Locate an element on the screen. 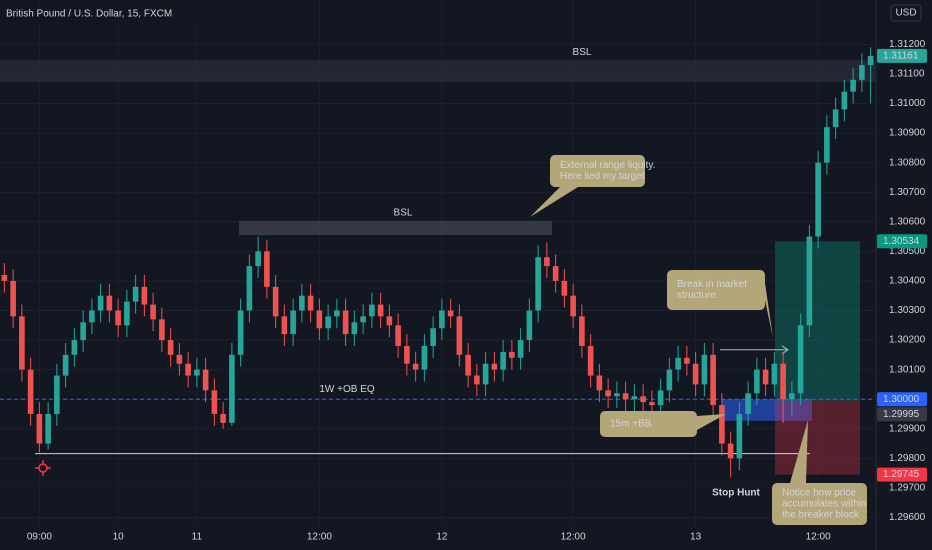  callout-text: Break in market is located at coordinates (712, 284).